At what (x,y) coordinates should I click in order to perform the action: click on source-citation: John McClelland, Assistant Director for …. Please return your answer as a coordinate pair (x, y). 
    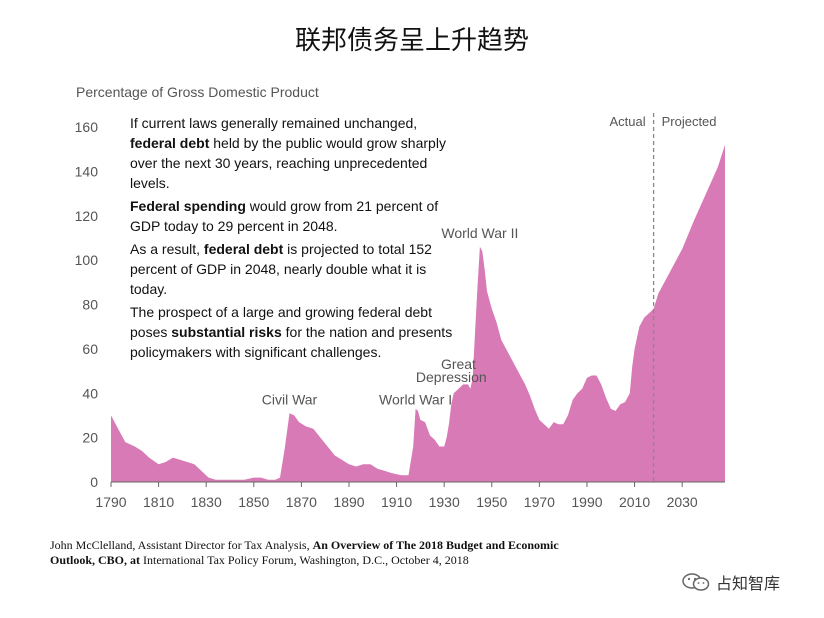
    Looking at the image, I should click on (310, 553).